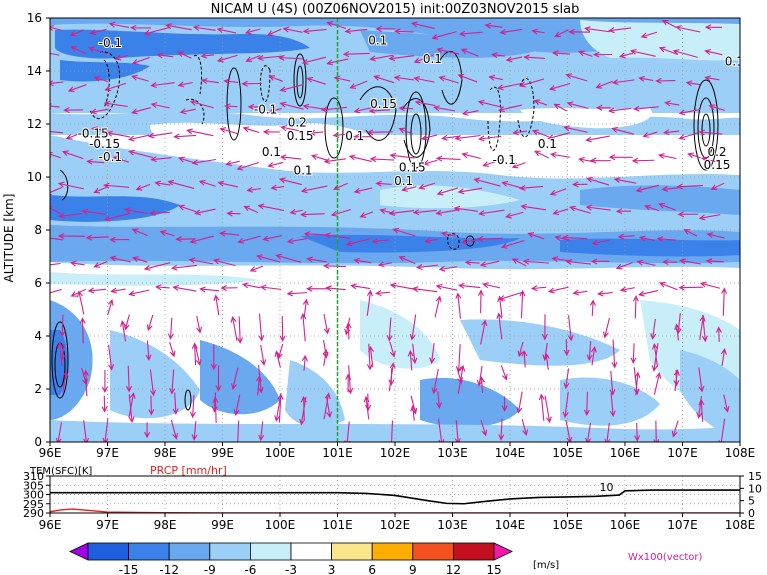  Describe the element at coordinates (34, 18) in the screenshot. I see `y-tick-label: 16` at that location.